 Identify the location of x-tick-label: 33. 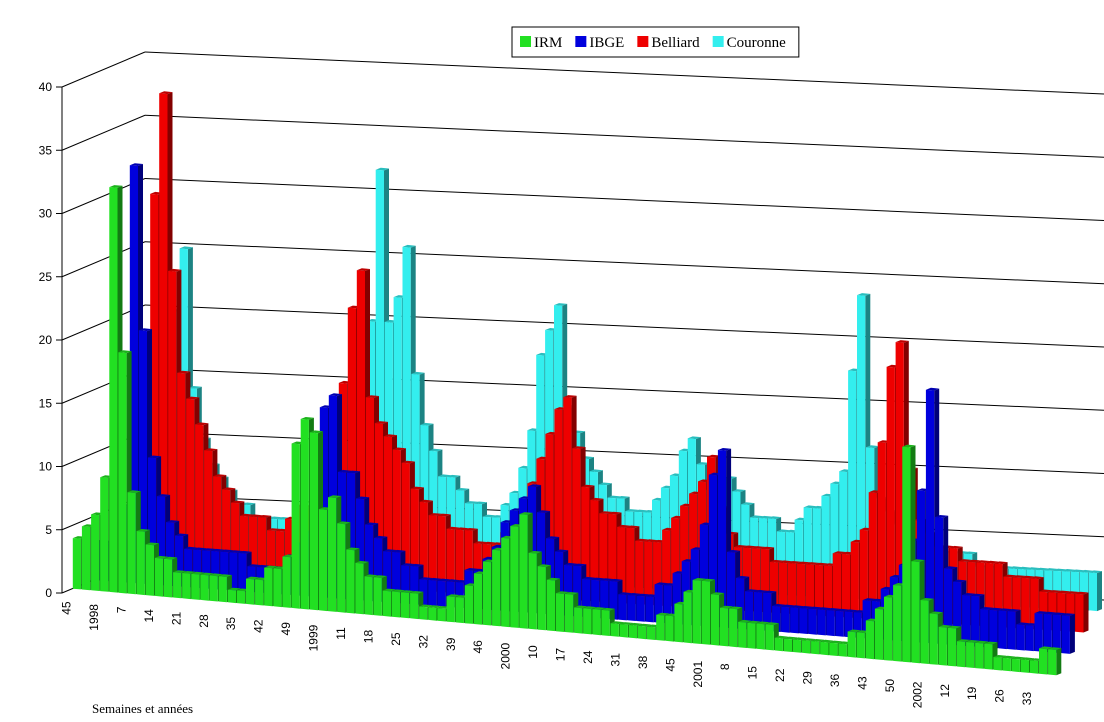
(1027, 699).